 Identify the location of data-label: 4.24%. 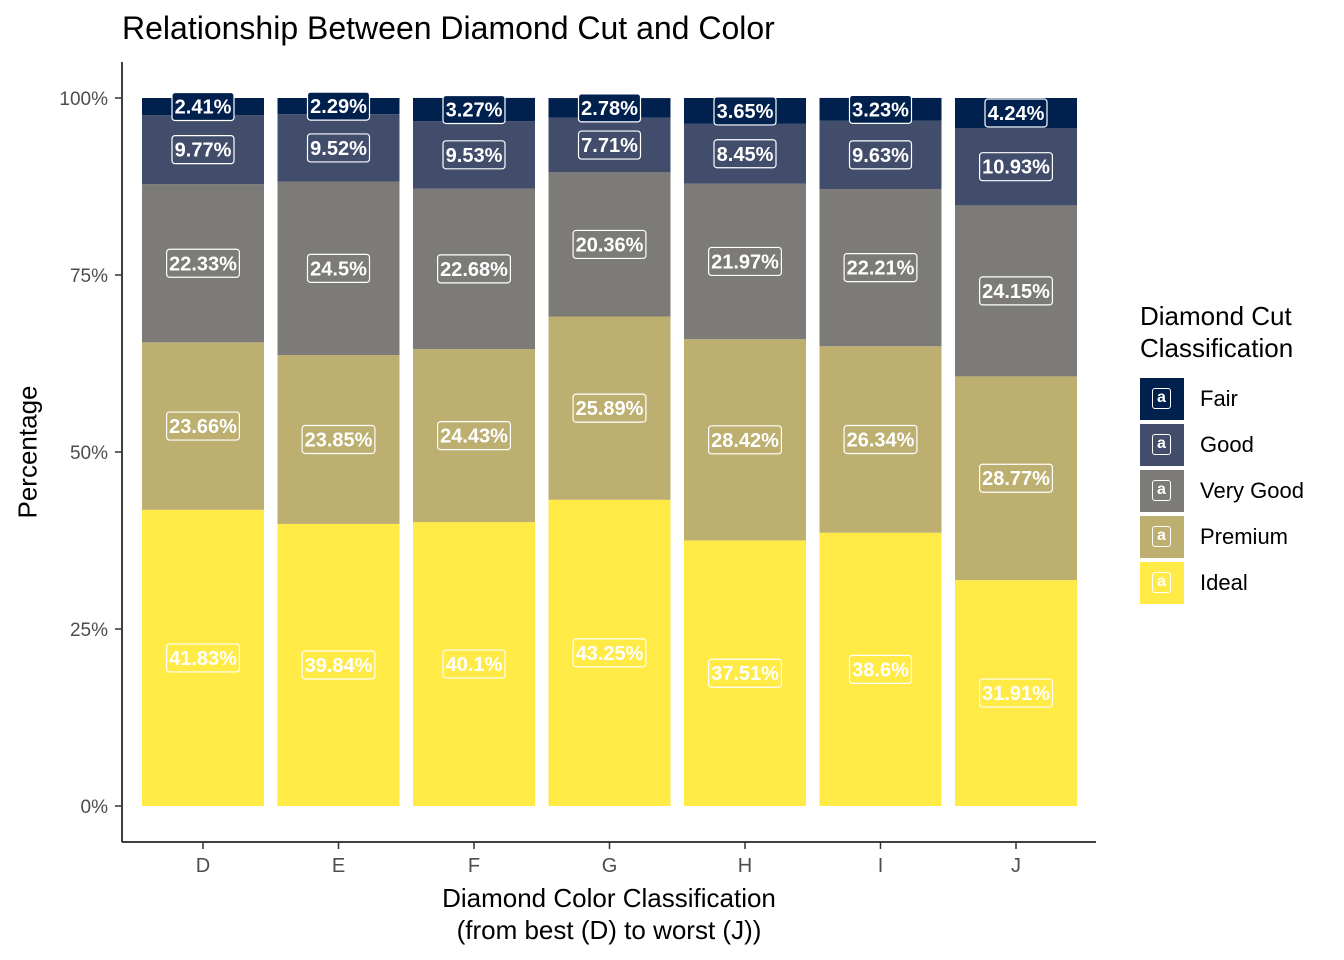
(1016, 114).